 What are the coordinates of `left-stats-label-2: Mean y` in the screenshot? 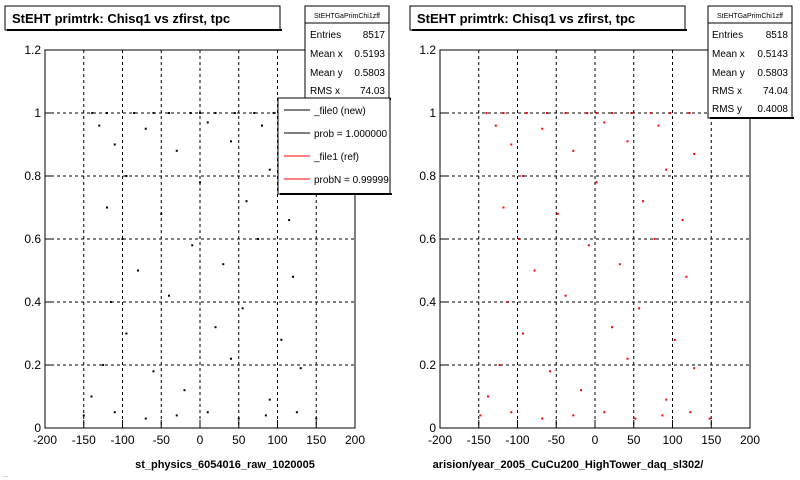 It's located at (326, 73).